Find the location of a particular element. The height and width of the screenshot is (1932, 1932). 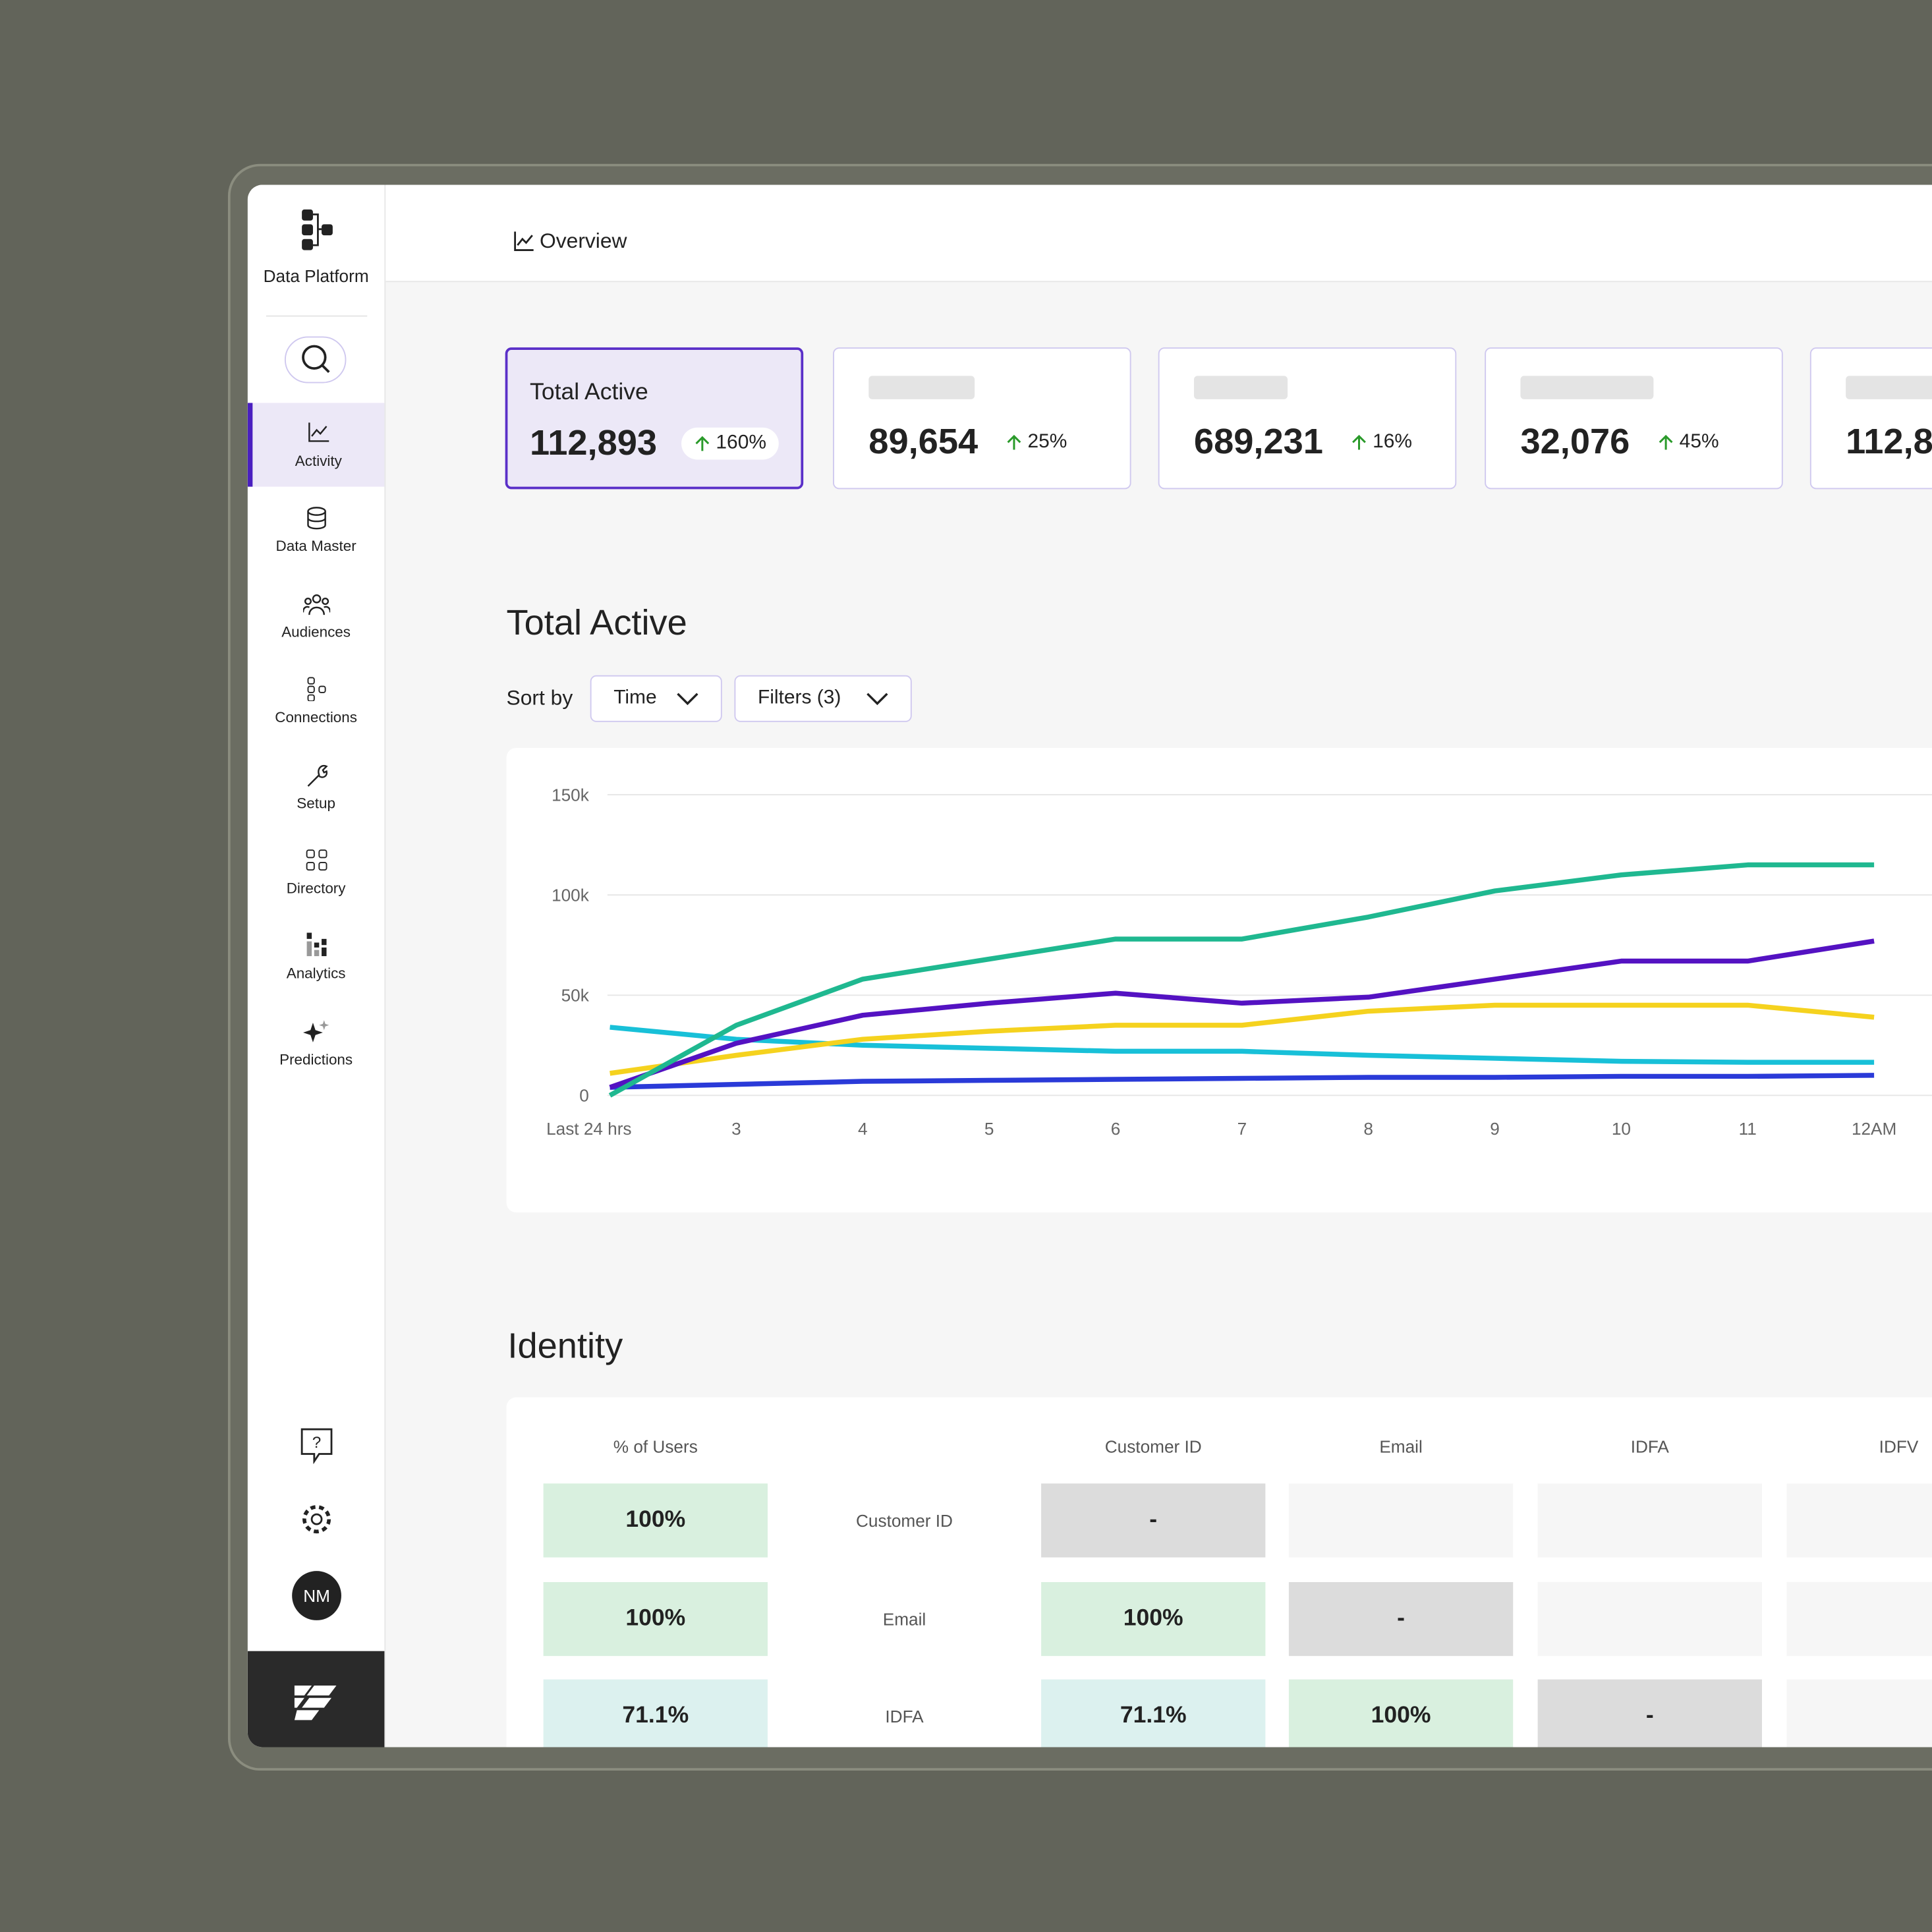

help-icon: ? is located at coordinates (316, 1446).